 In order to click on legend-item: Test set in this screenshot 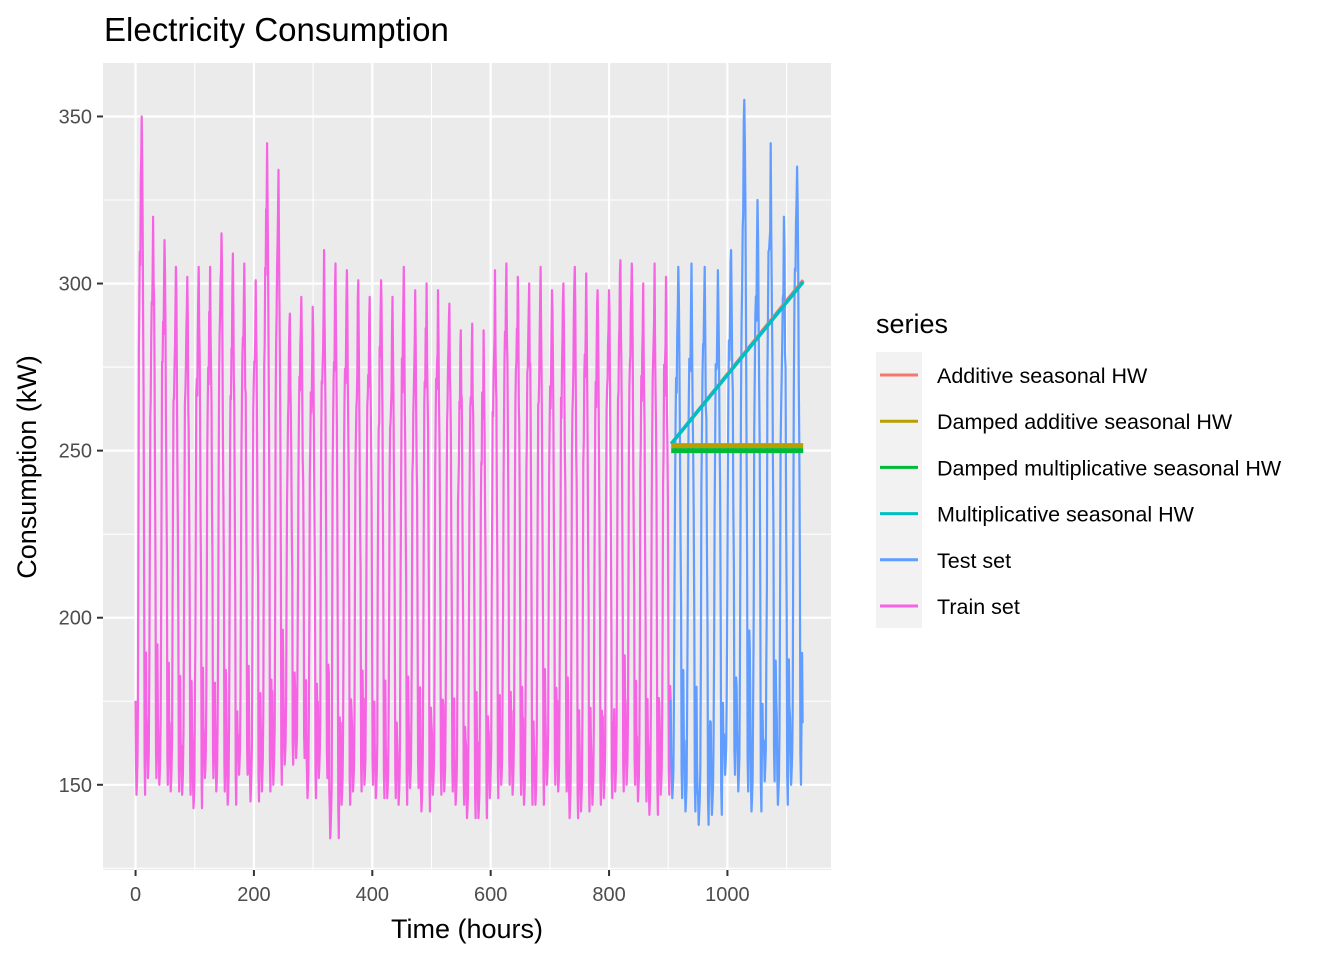, I will do `click(945, 561)`.